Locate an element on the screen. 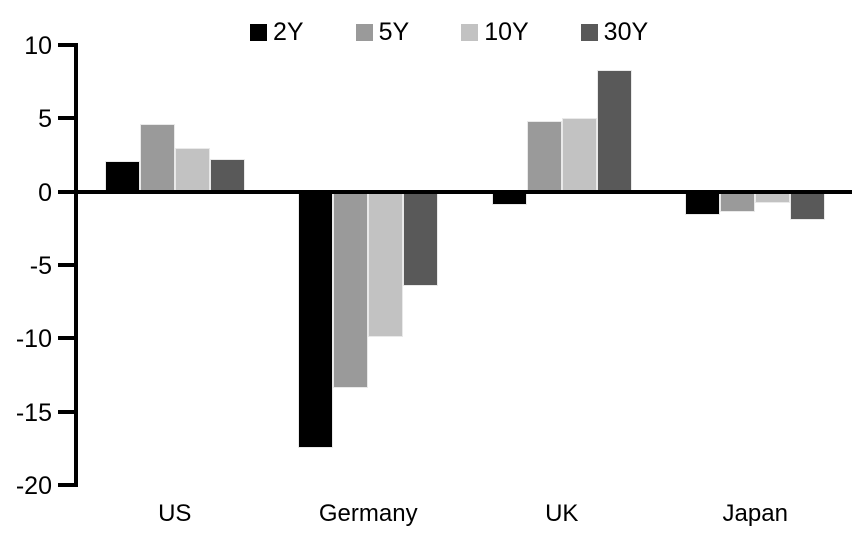 The height and width of the screenshot is (539, 852). y-tick-label-10: 10 is located at coordinates (38, 46).